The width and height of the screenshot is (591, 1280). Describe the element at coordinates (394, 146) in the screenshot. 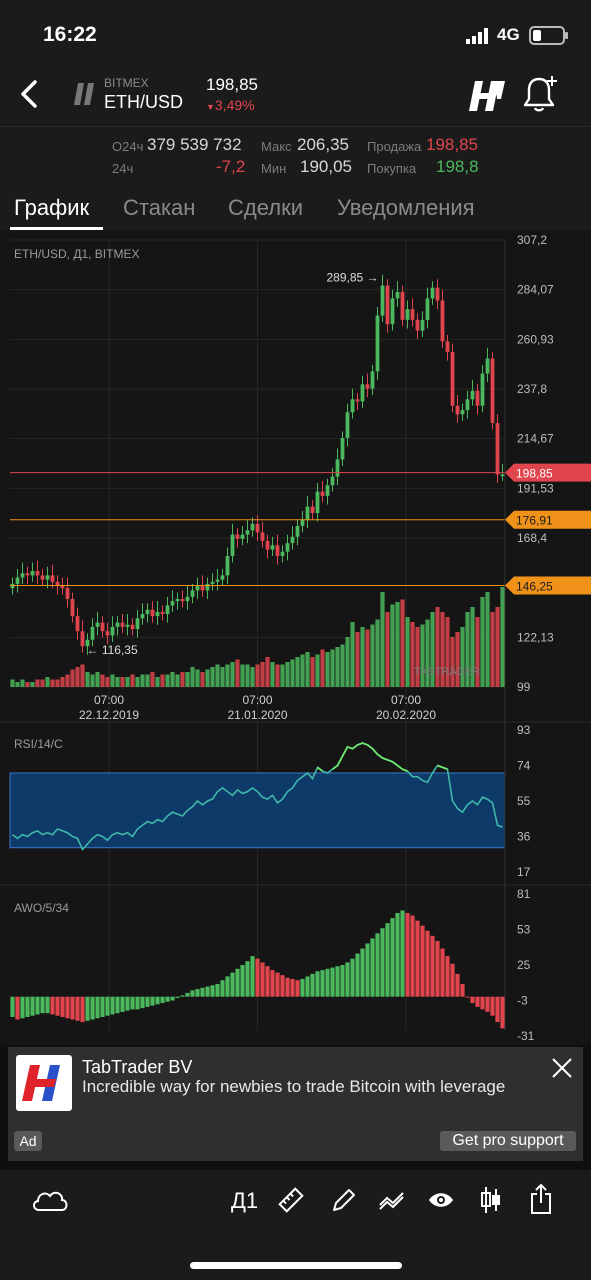

I see `sell-label: Продажа` at that location.